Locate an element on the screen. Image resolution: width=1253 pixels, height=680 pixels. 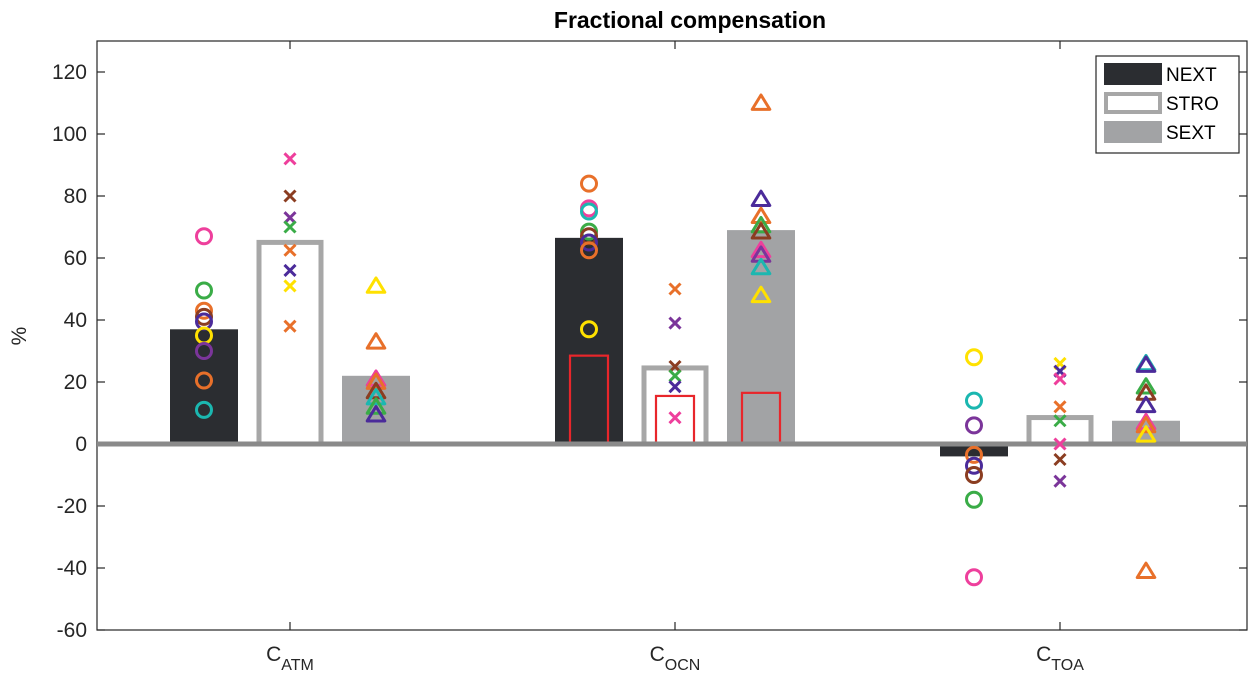
y-tick-label: -40 is located at coordinates (72, 568).